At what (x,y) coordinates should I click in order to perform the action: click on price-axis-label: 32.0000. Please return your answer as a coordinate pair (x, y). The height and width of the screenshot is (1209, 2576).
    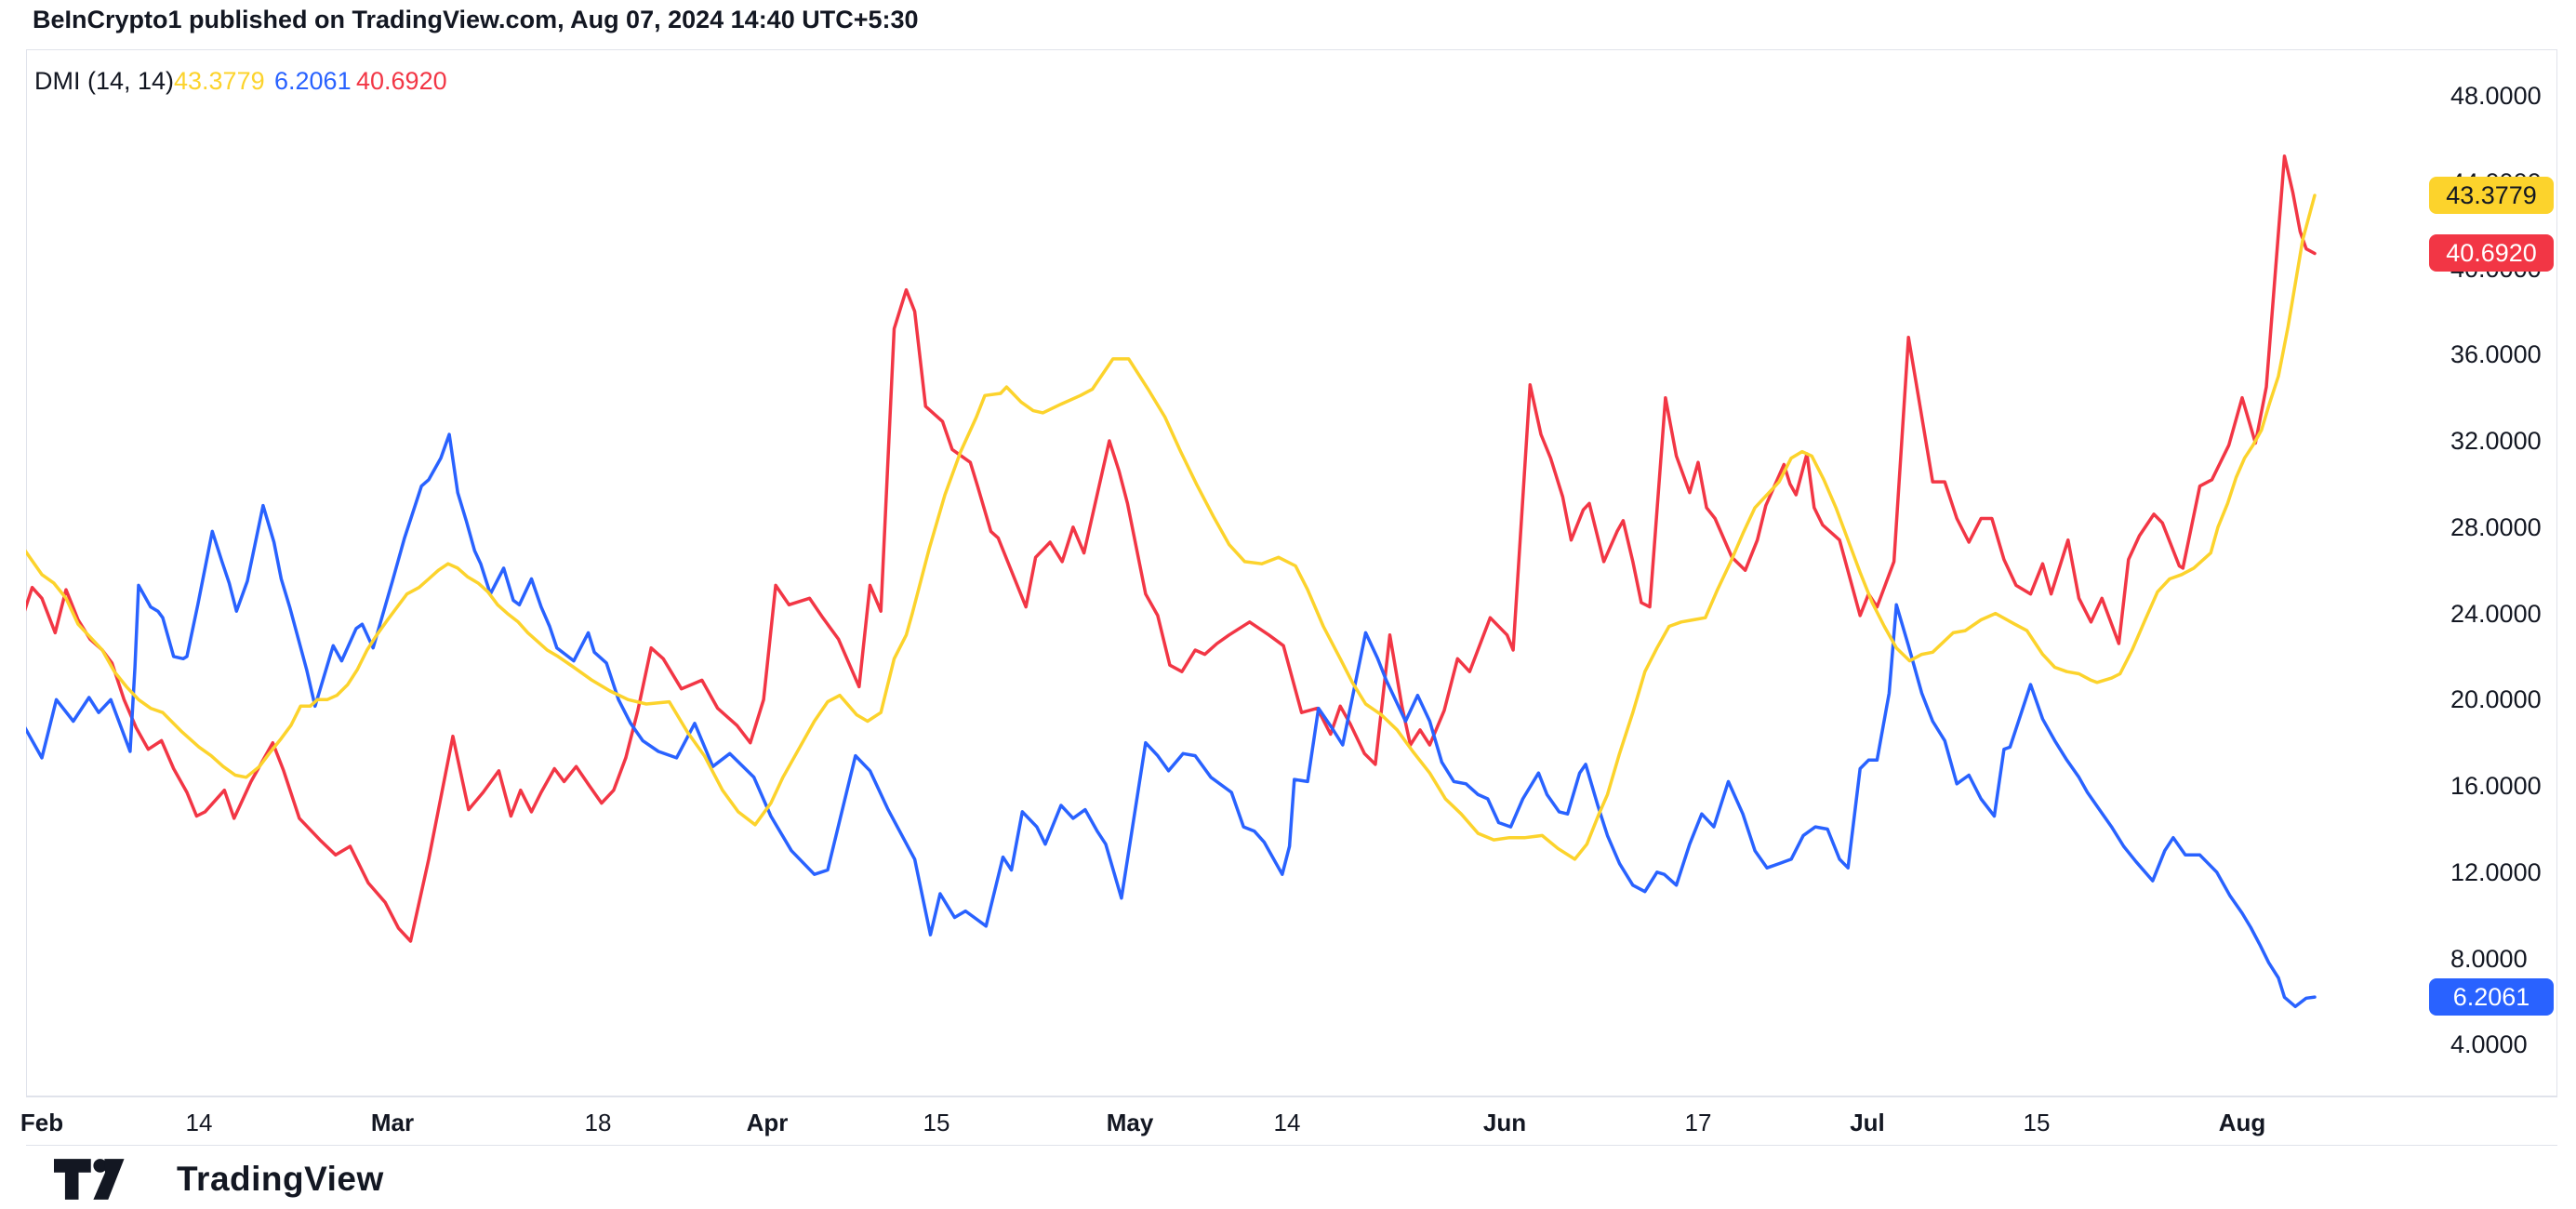
    Looking at the image, I should click on (2496, 441).